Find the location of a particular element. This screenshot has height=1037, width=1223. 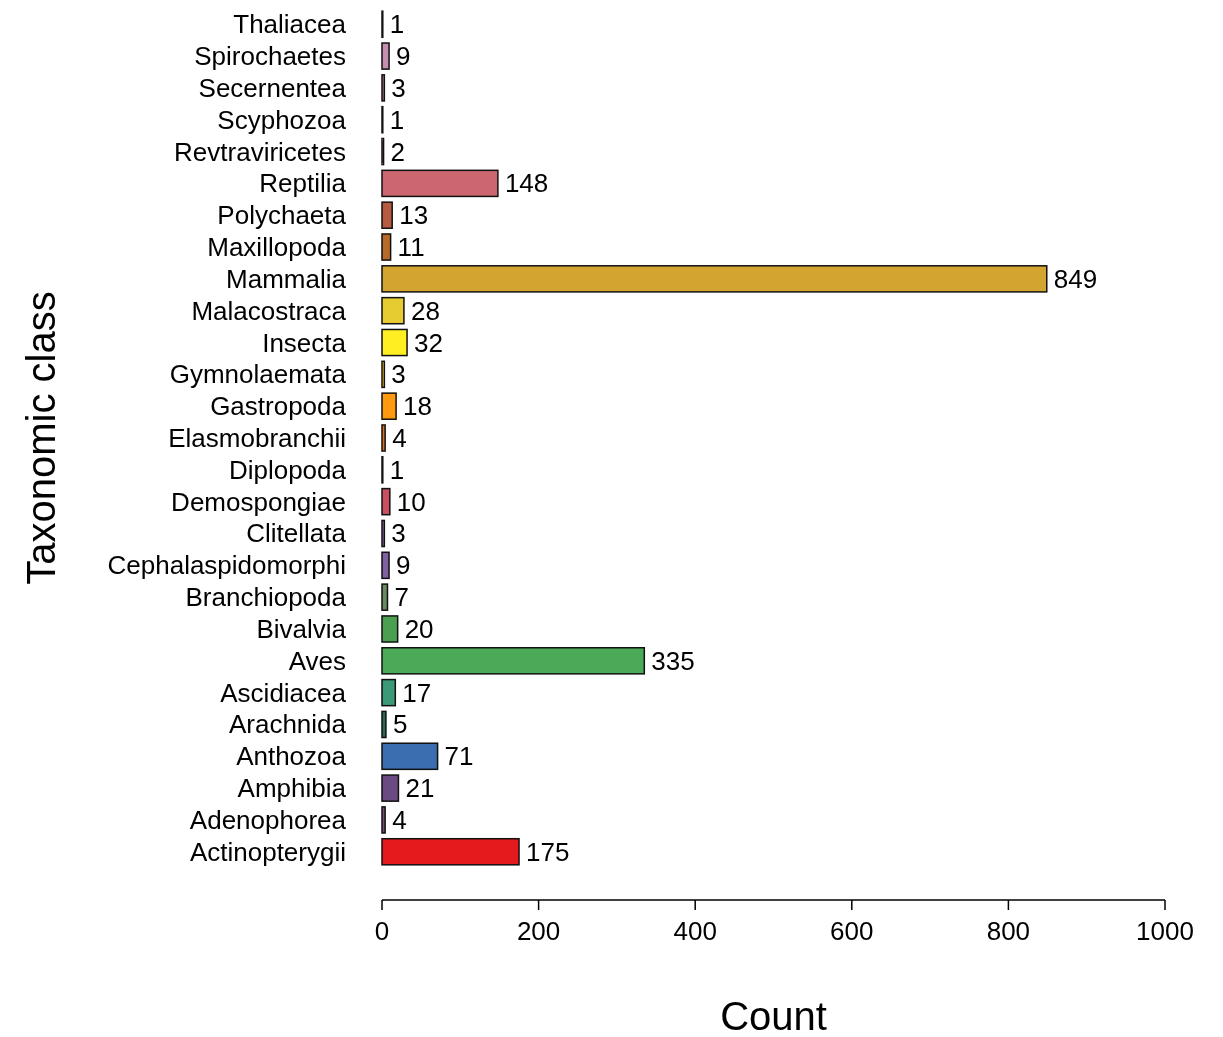

y-tick-label: Anthozoa is located at coordinates (291, 756).